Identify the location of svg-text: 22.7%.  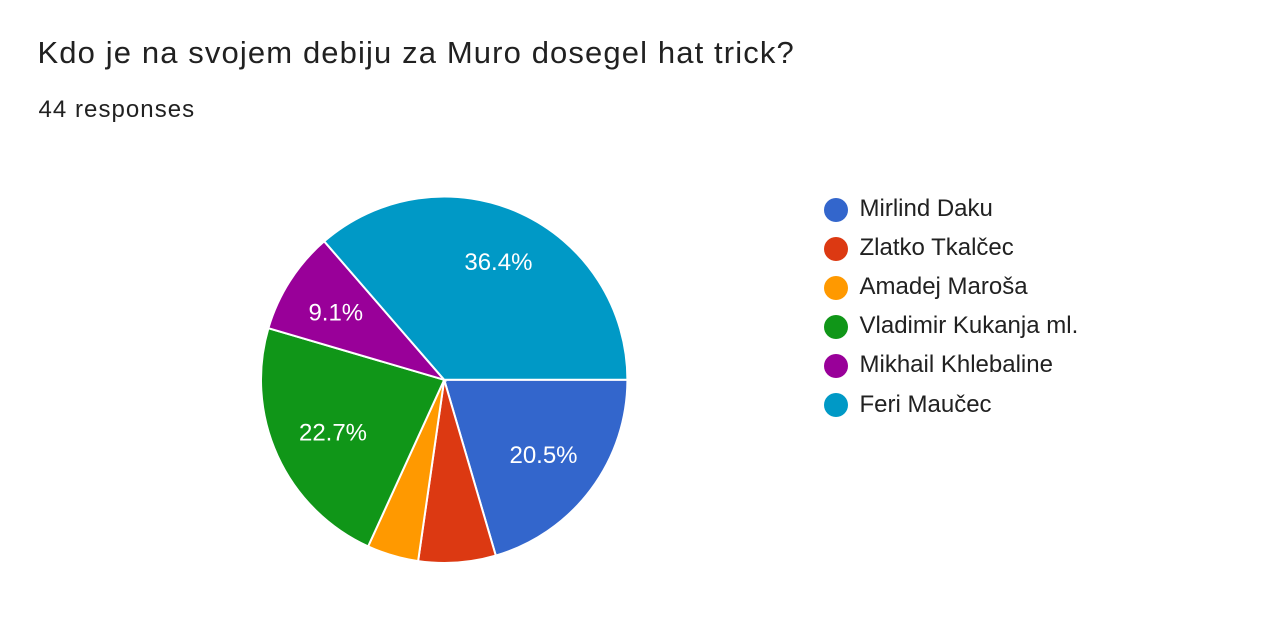
(333, 432).